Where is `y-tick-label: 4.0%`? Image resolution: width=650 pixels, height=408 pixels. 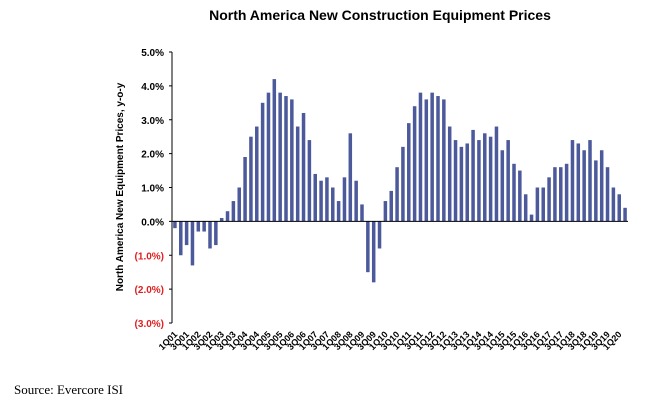
y-tick-label: 4.0% is located at coordinates (152, 87).